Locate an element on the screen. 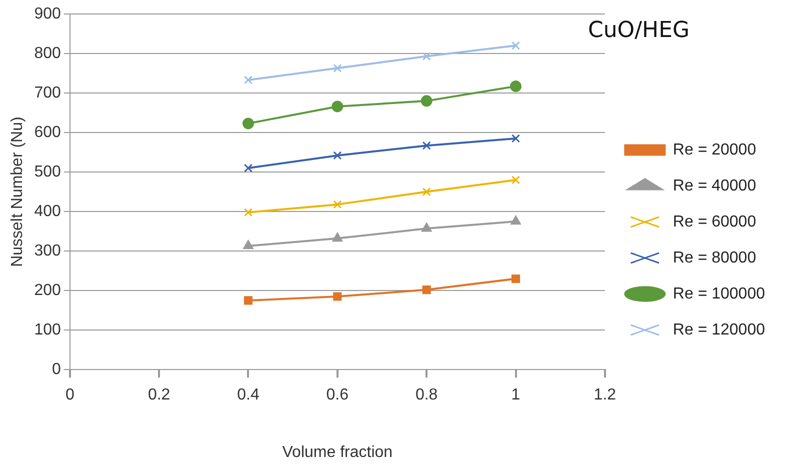 Image resolution: width=785 pixels, height=470 pixels. x-tick-label: 0 is located at coordinates (69, 395).